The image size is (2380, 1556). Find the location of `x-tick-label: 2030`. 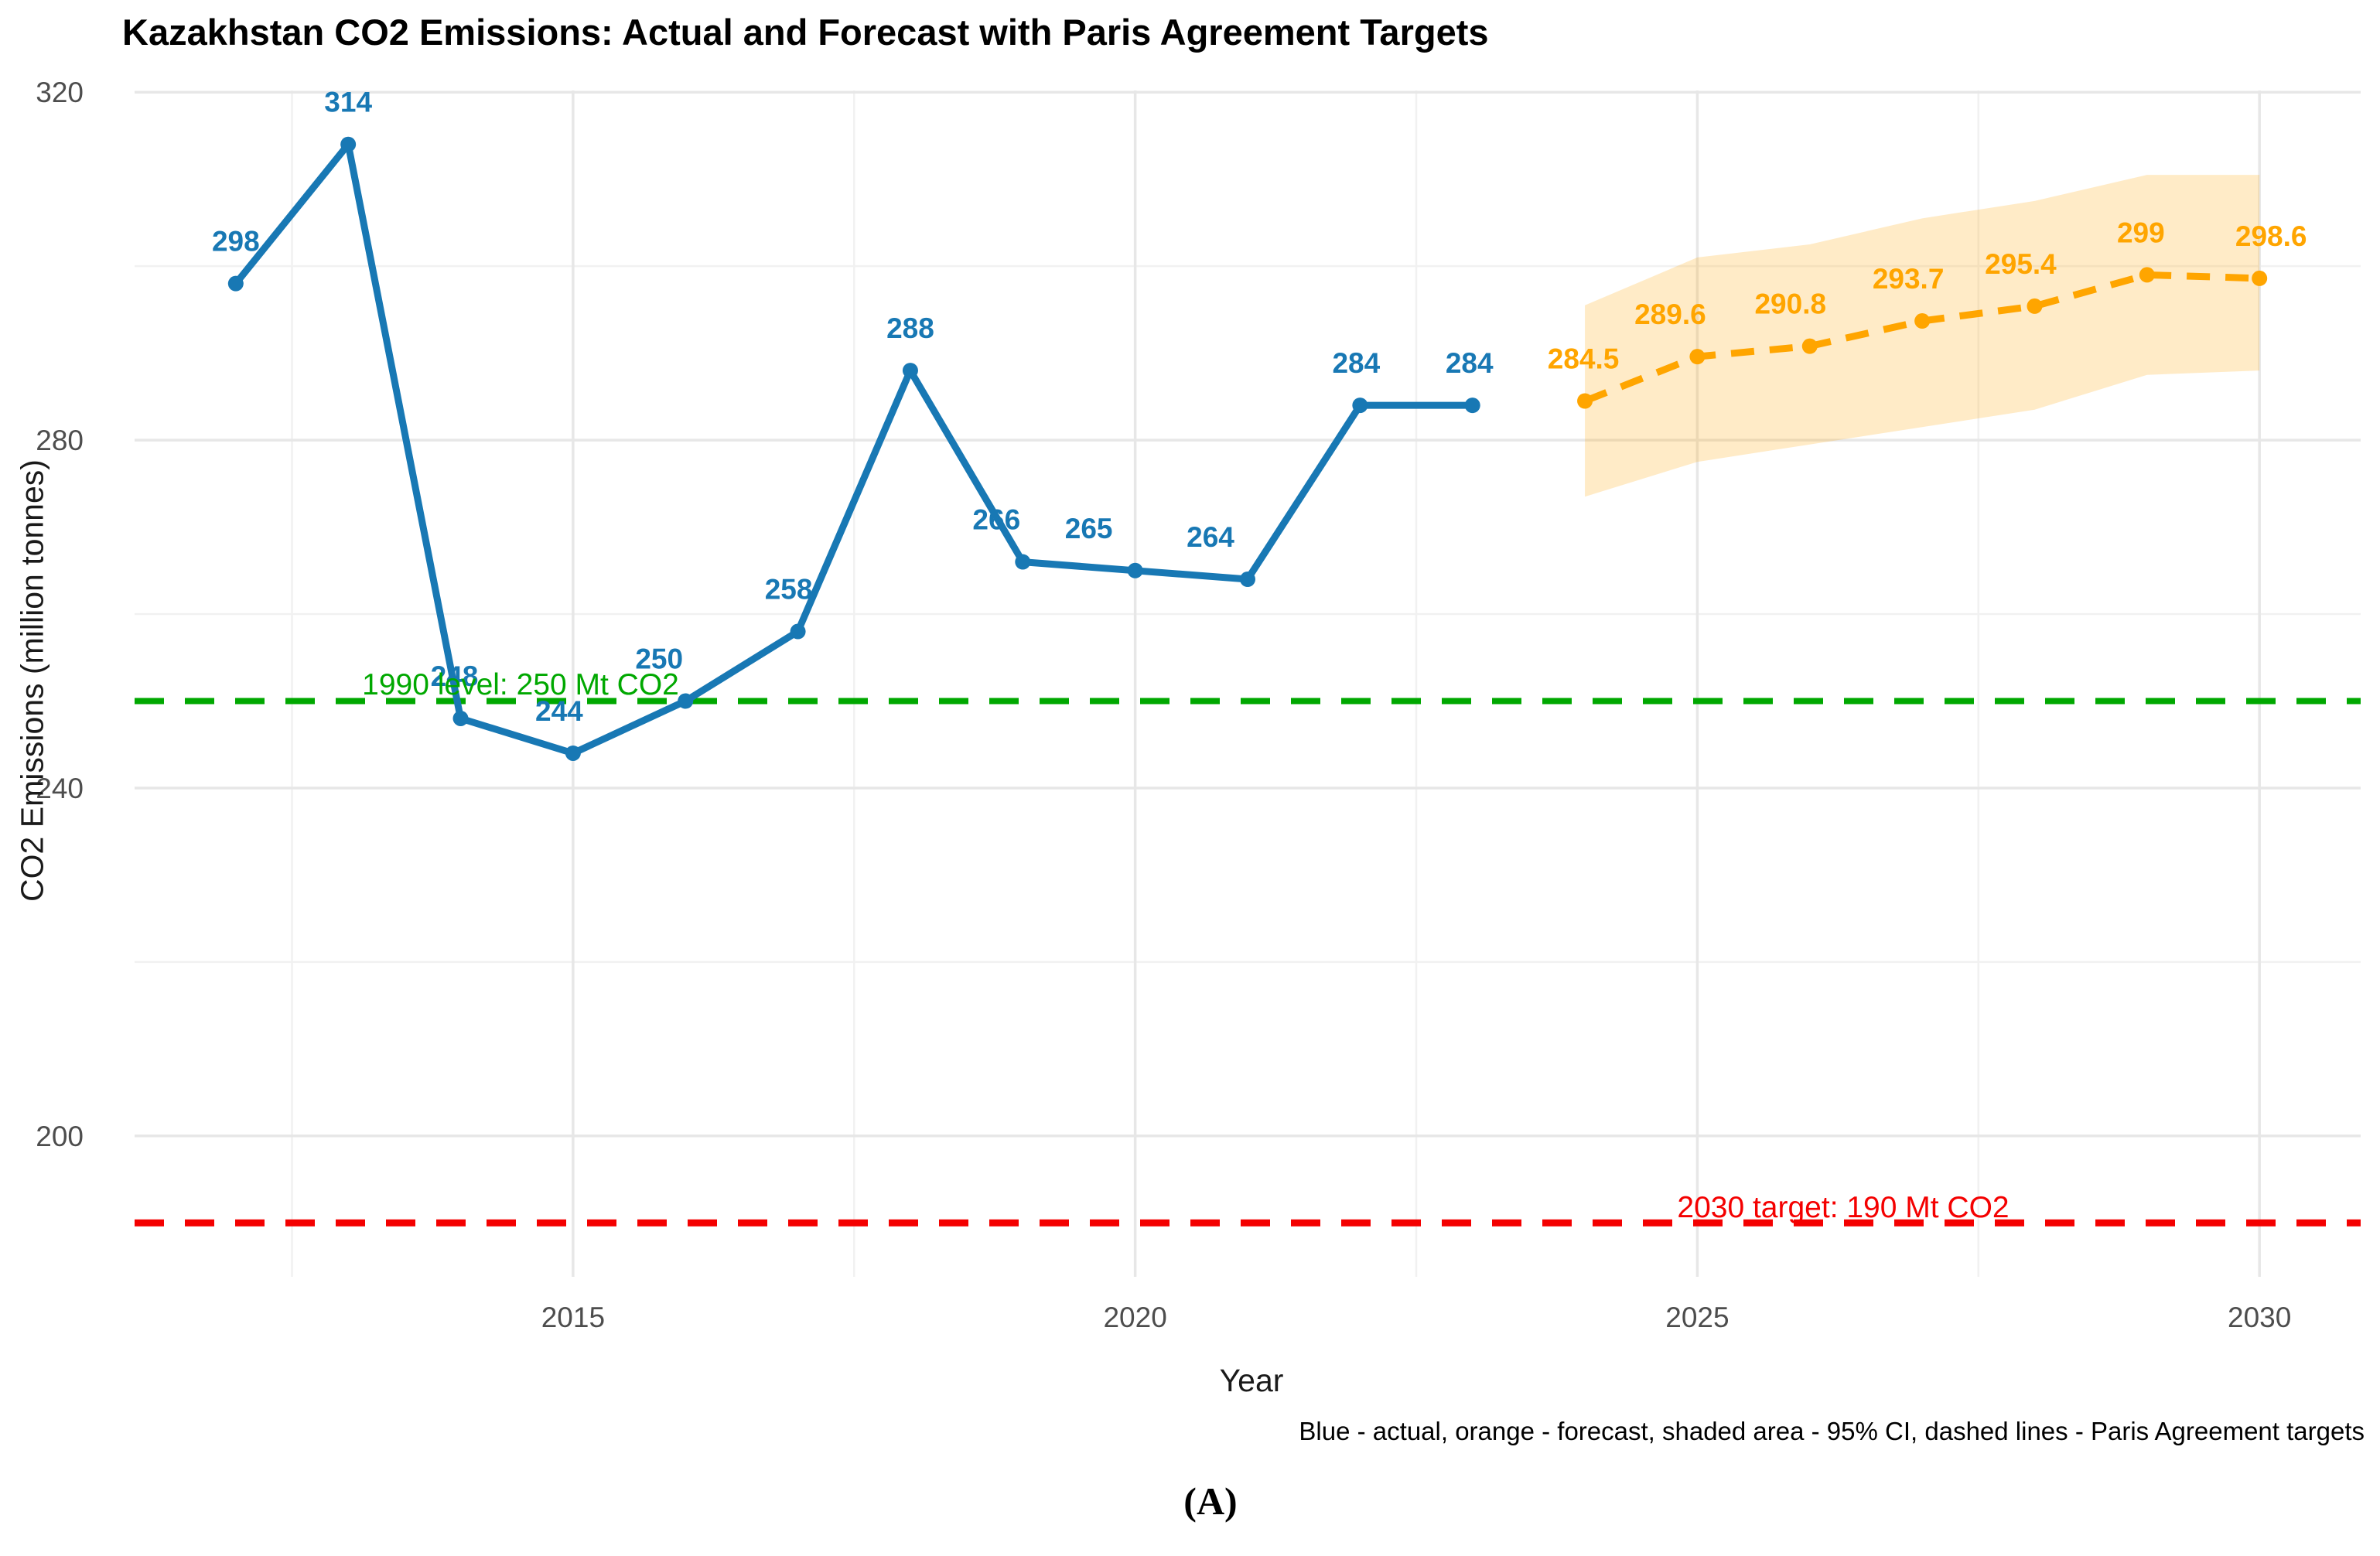

x-tick-label: 2030 is located at coordinates (2259, 1317).